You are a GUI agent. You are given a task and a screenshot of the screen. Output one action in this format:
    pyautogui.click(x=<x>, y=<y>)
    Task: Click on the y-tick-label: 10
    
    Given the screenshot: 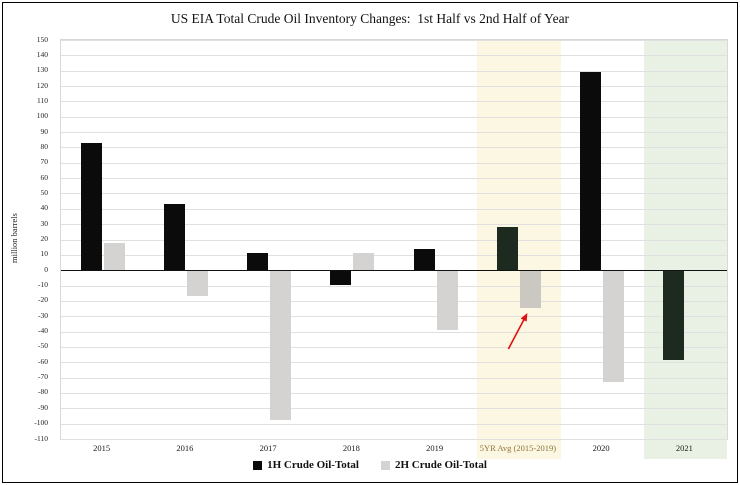 What is the action you would take?
    pyautogui.click(x=44, y=254)
    